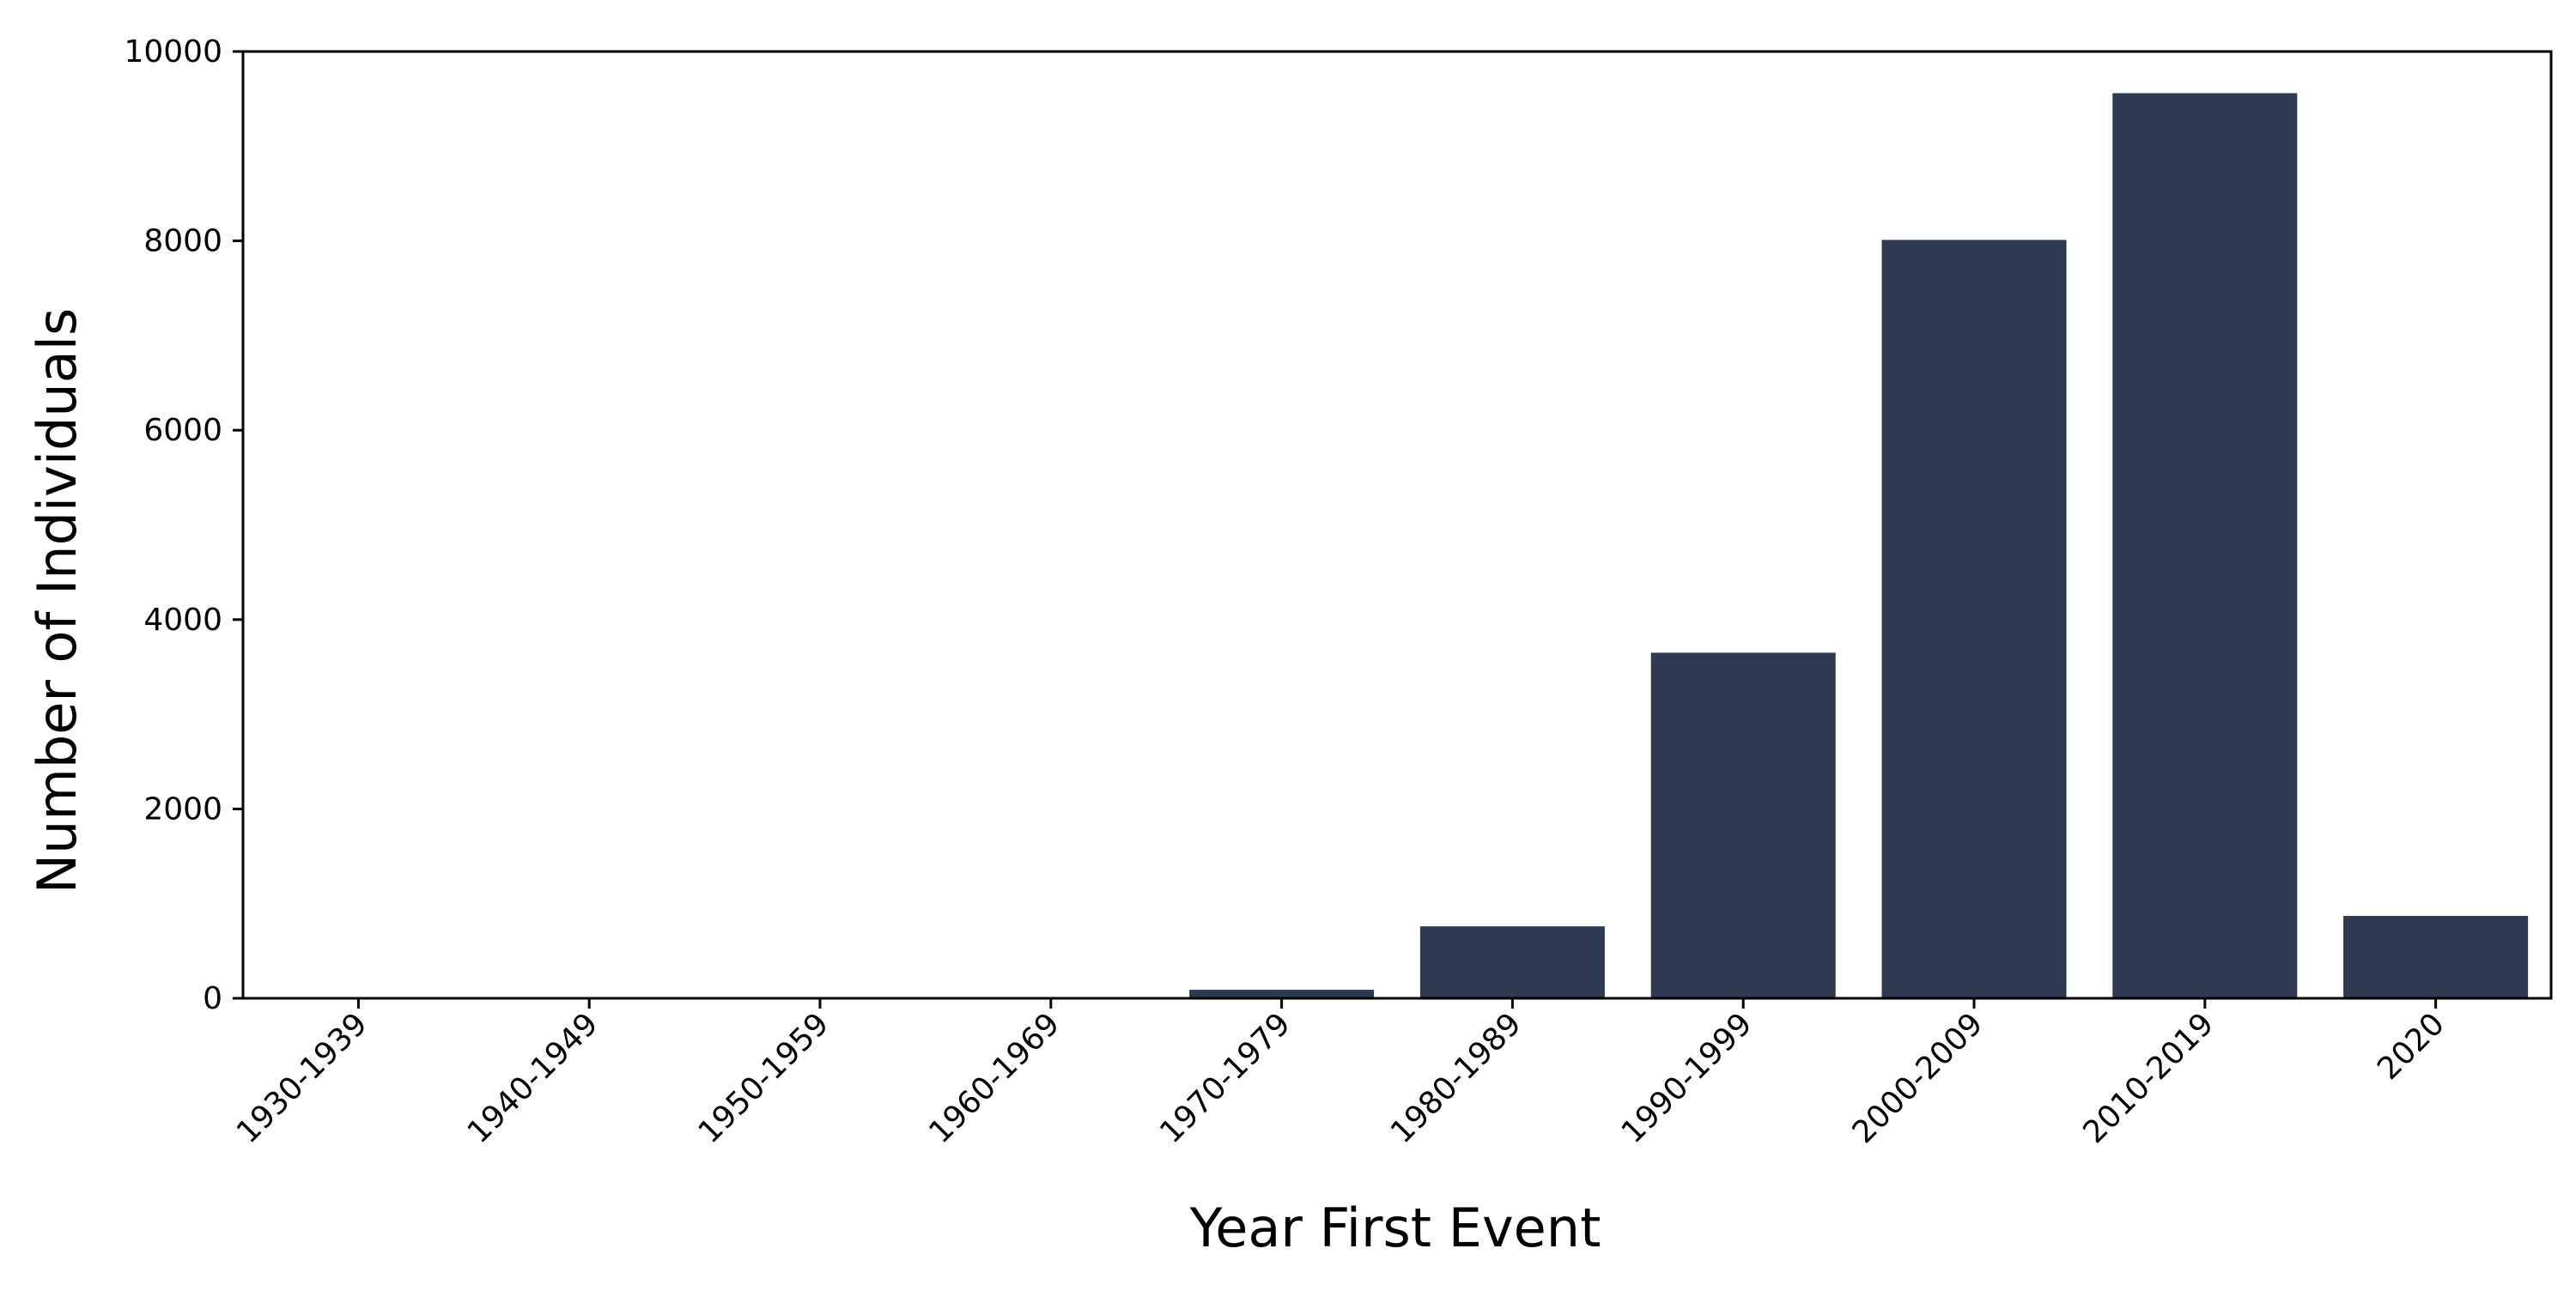 The width and height of the screenshot is (2576, 1291). What do you see at coordinates (57, 601) in the screenshot?
I see `y-axis-title: Number of Individuals` at bounding box center [57, 601].